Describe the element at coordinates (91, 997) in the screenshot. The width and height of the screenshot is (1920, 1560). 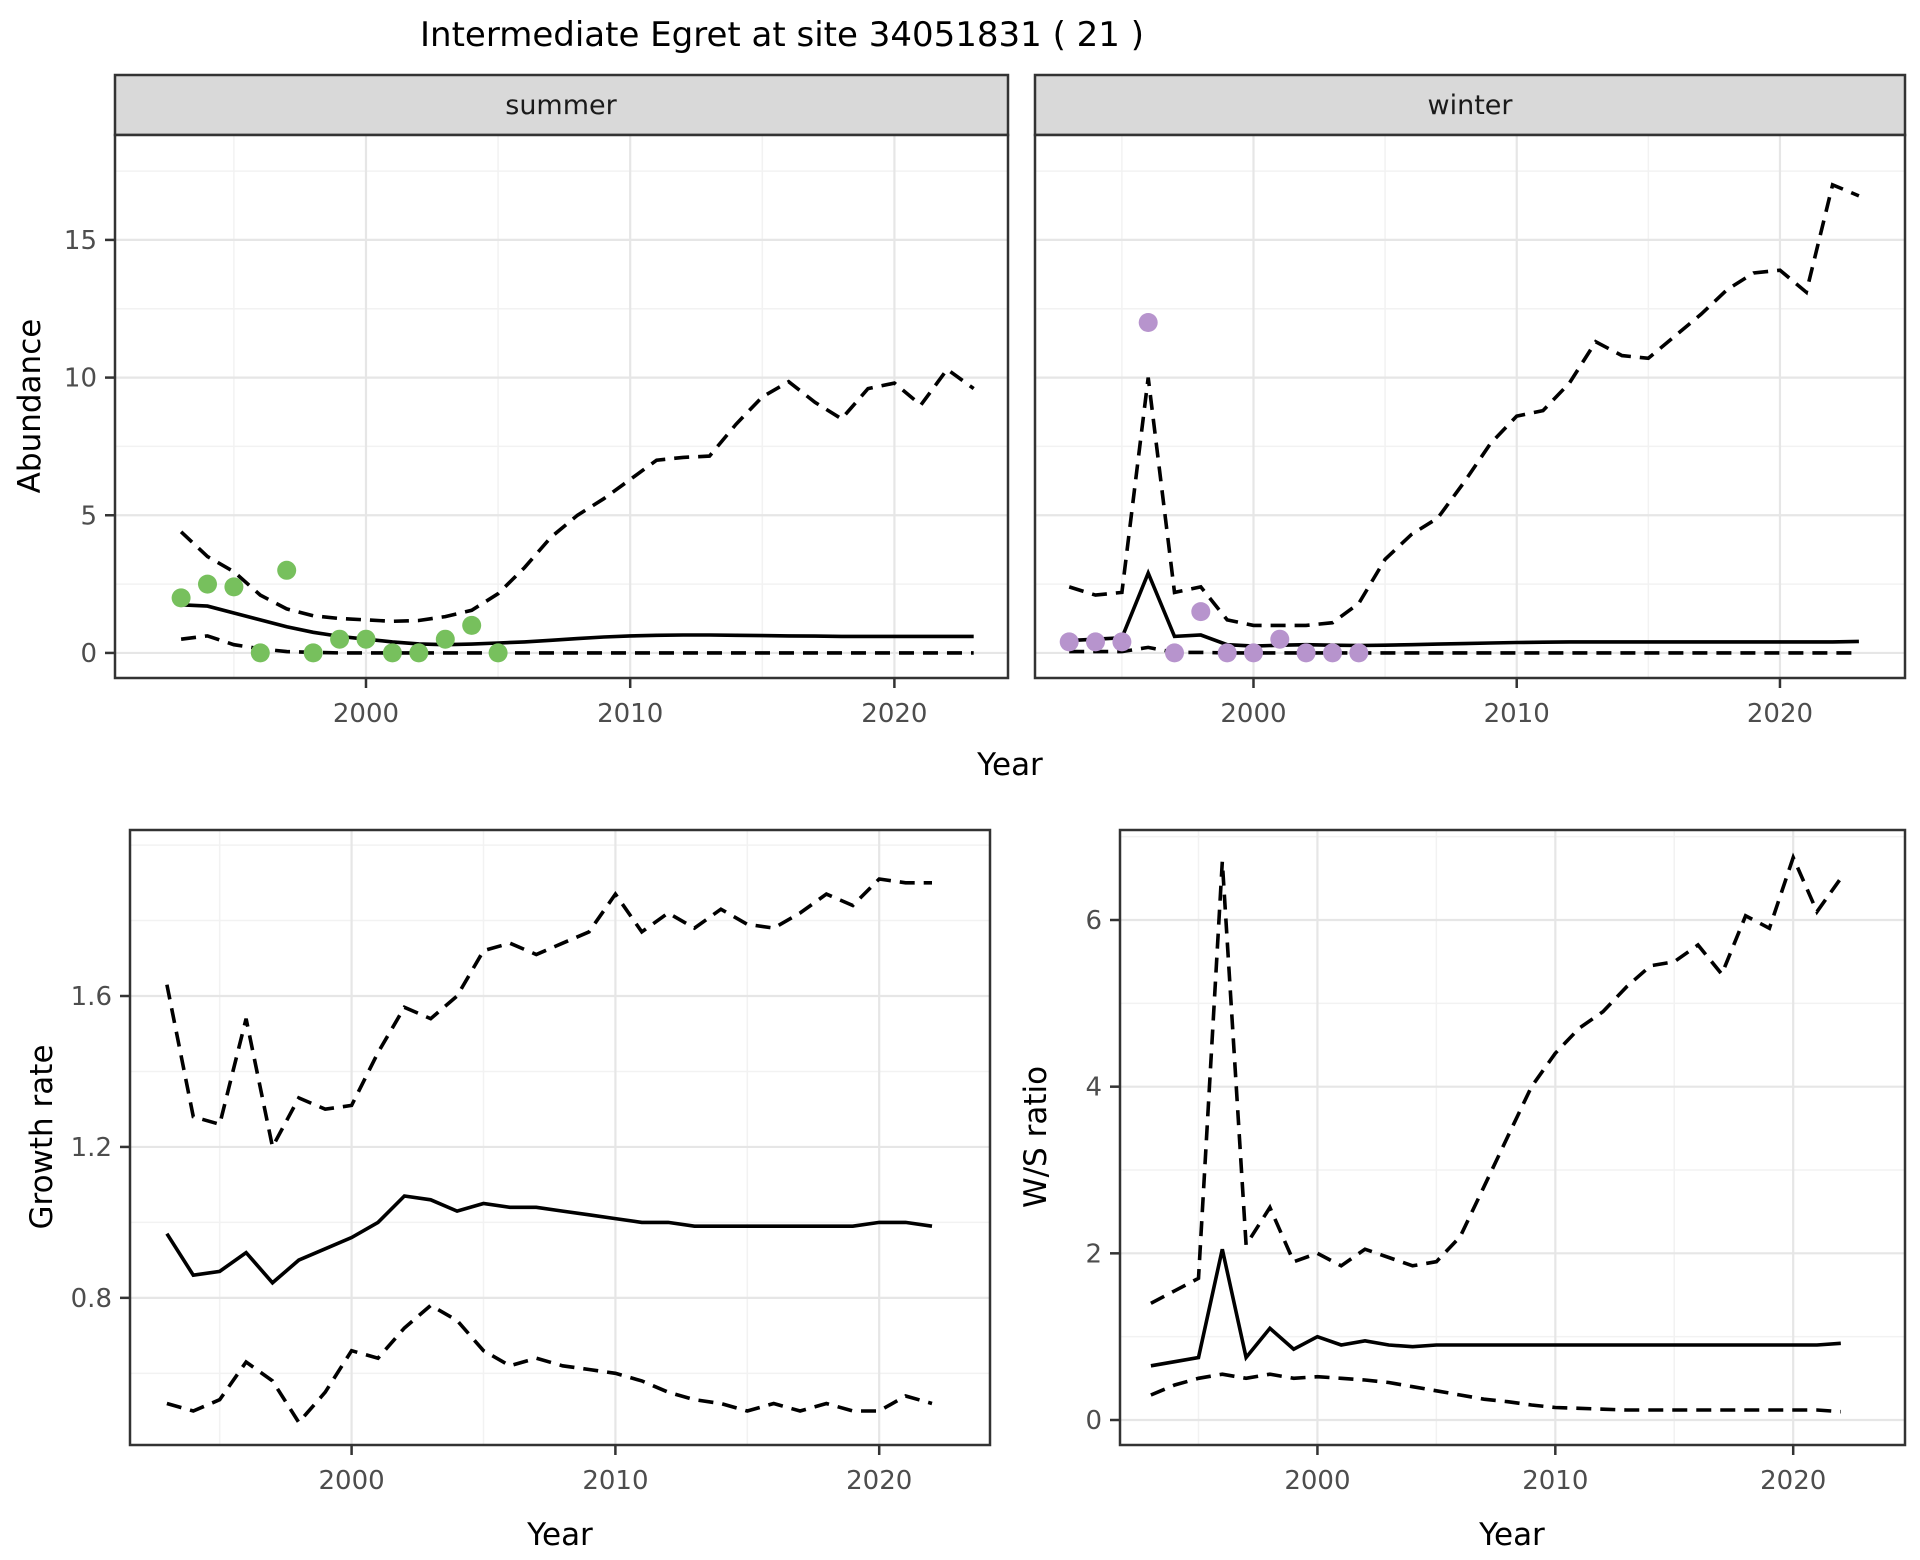
I see `y-tick-label: 1.6` at that location.